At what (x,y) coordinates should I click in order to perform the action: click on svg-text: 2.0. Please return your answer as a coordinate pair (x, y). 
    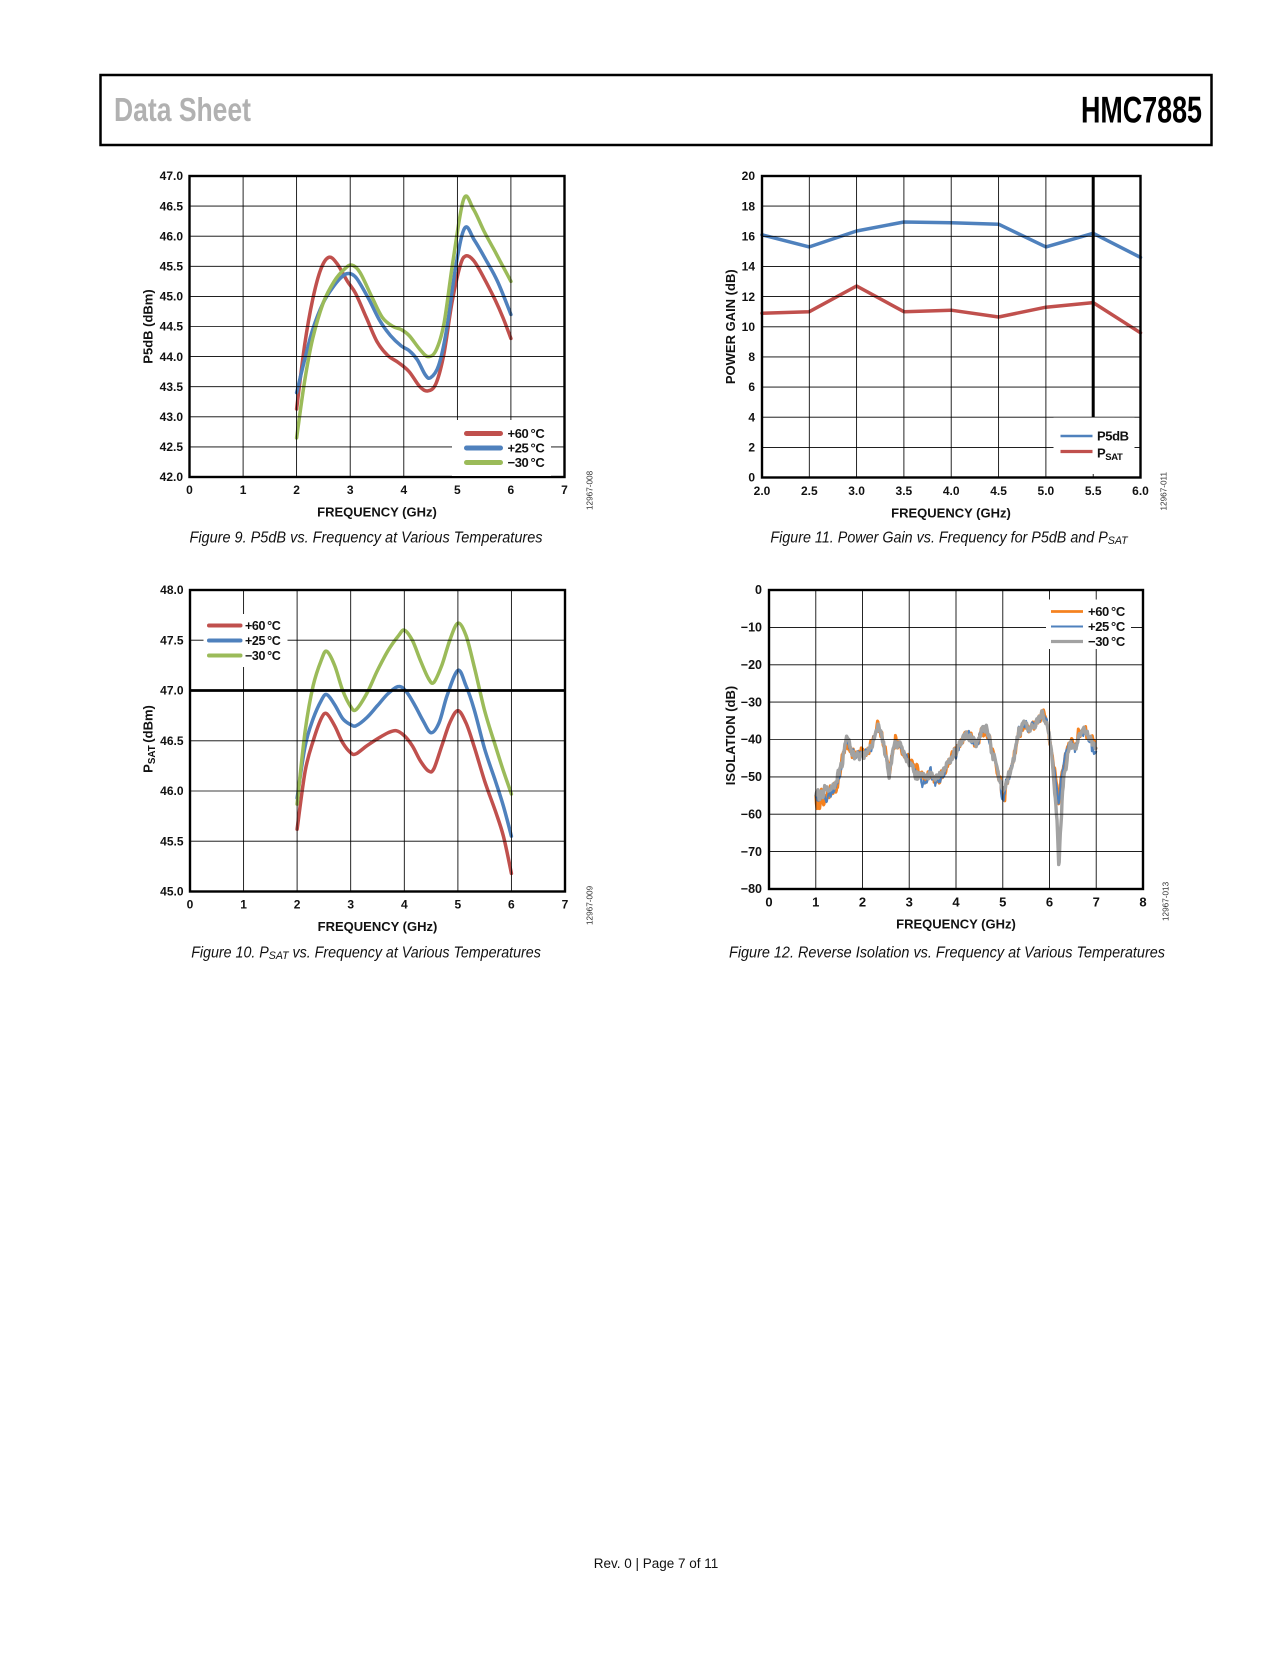
    Looking at the image, I should click on (762, 491).